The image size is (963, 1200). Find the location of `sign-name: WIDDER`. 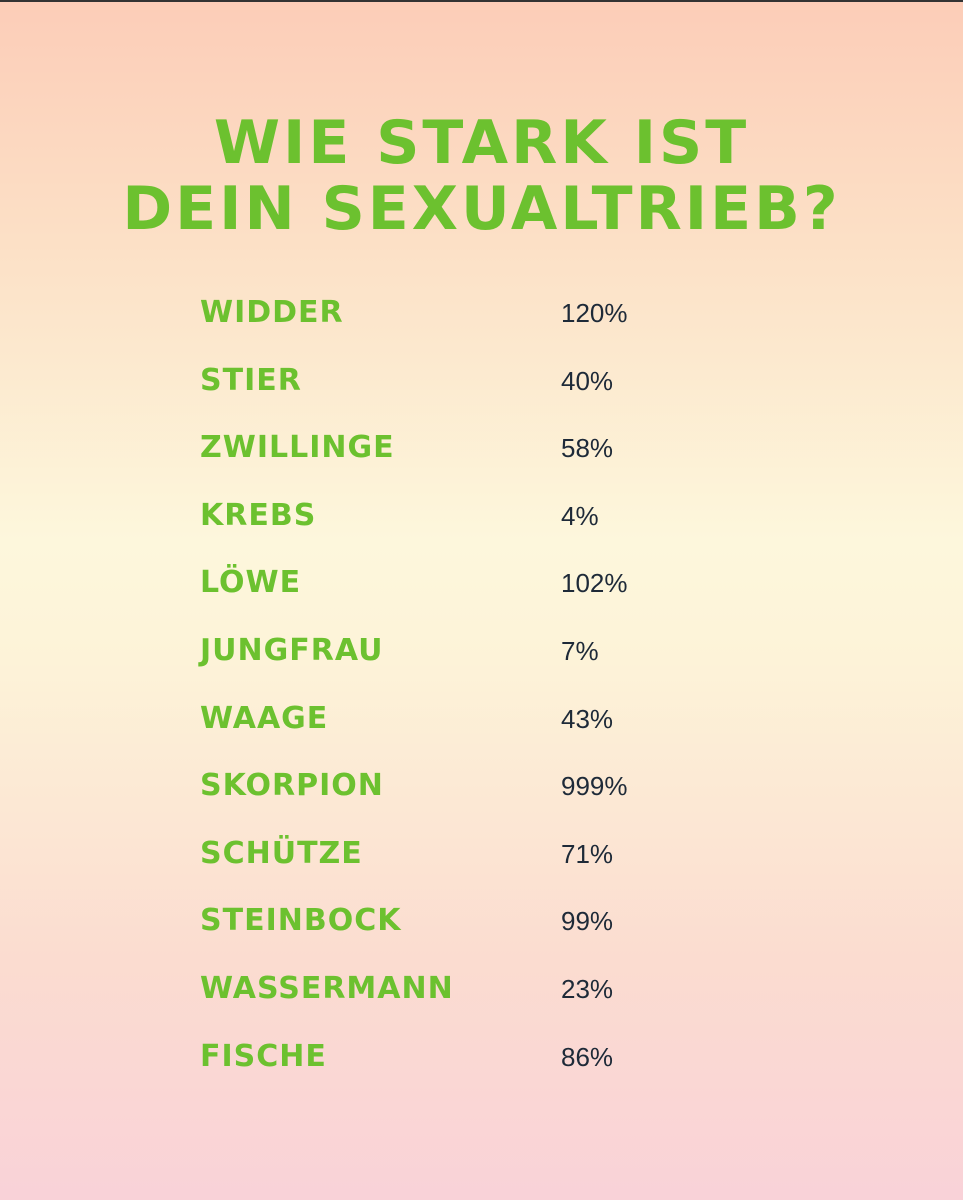

sign-name: WIDDER is located at coordinates (272, 312).